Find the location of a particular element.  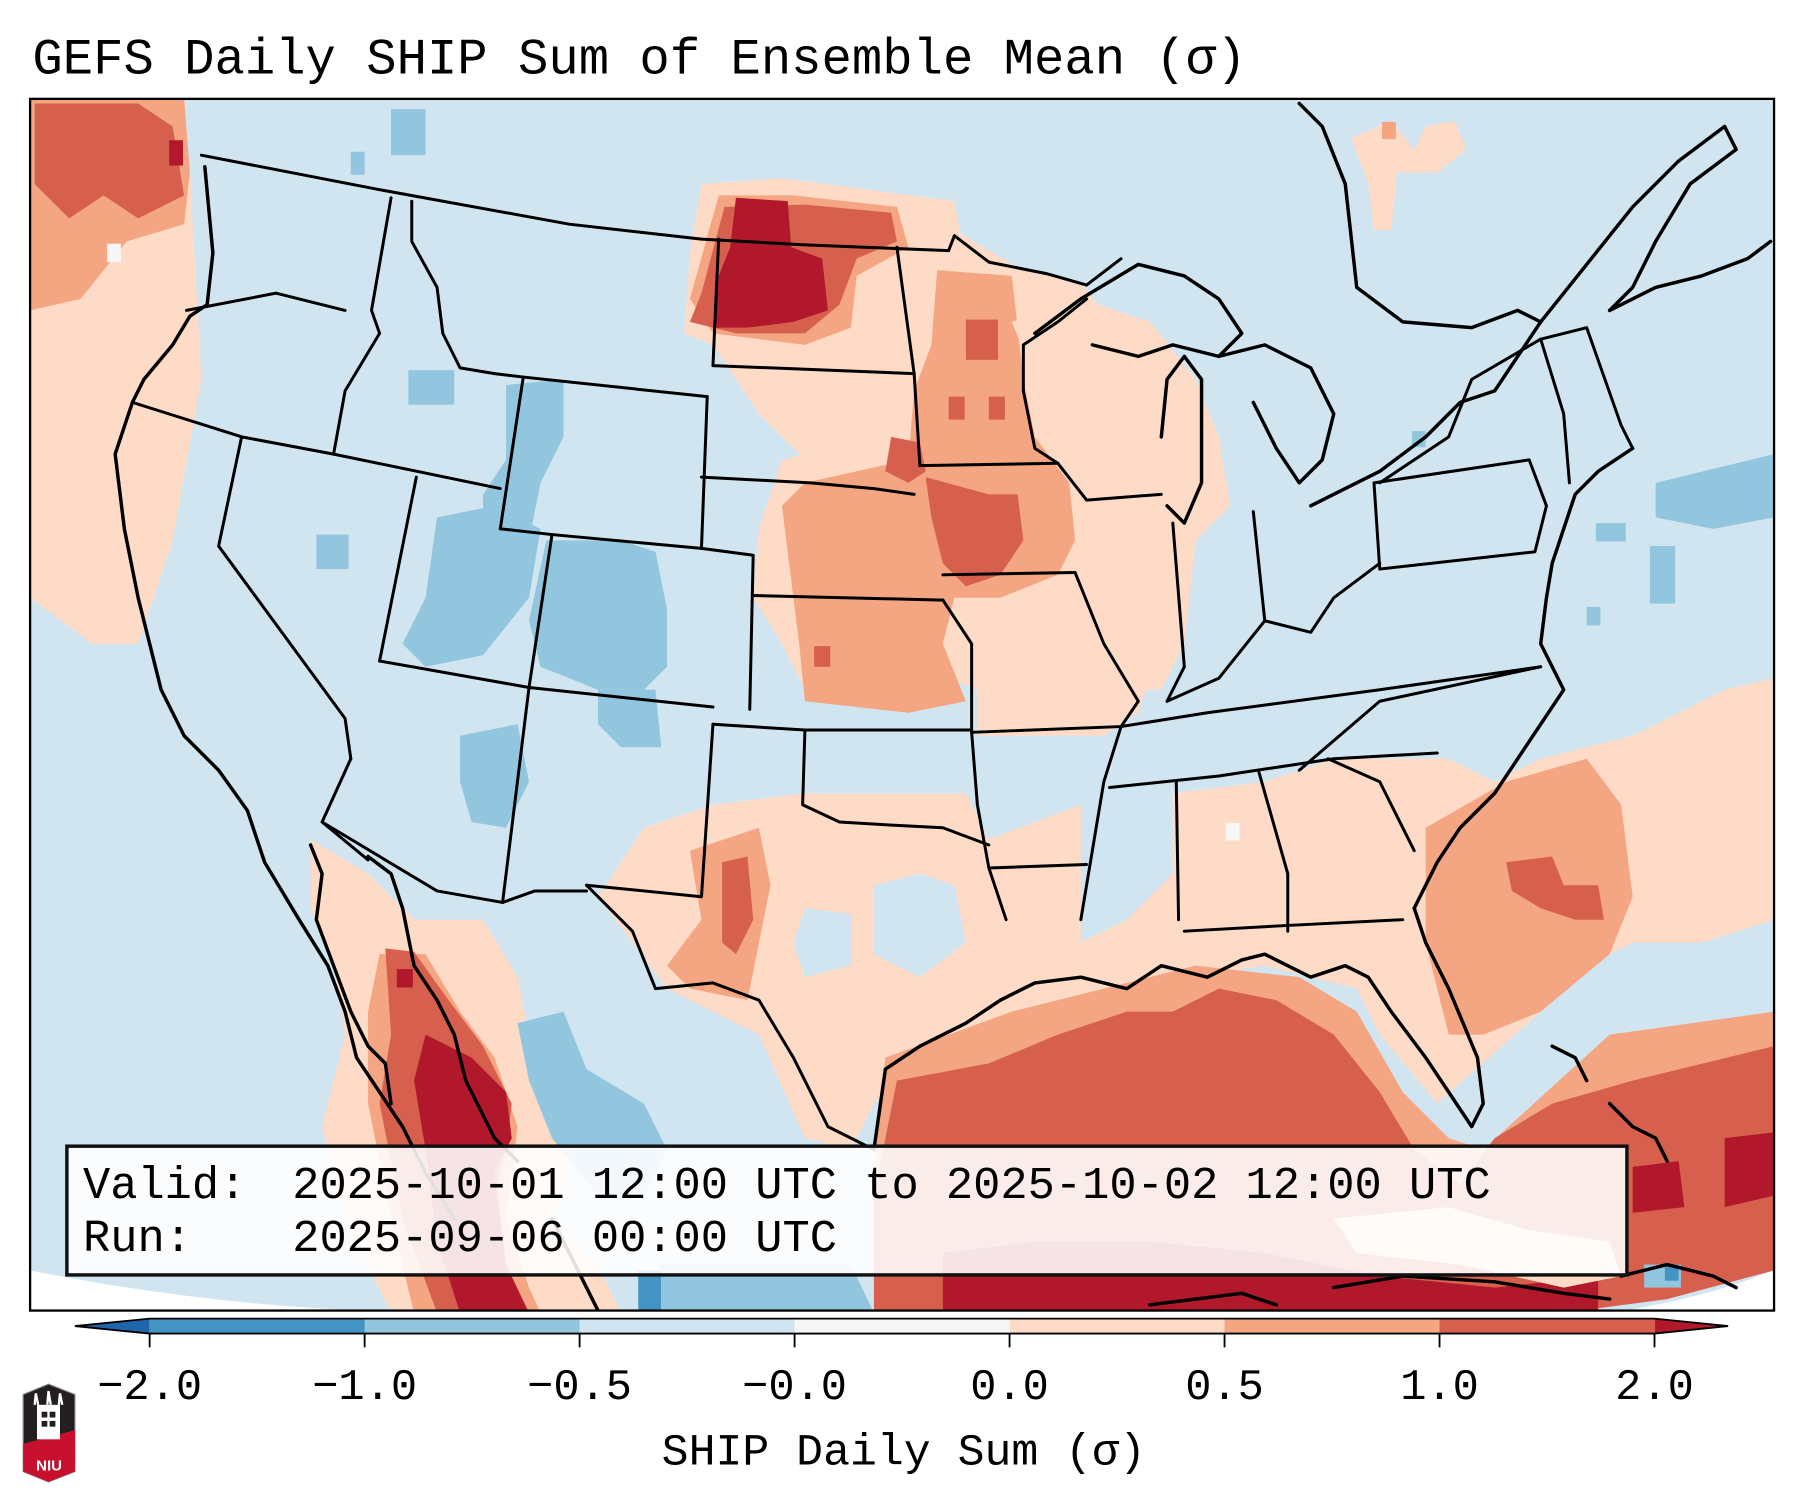

colorbar-tick-label: −0.5 is located at coordinates (579, 1388).